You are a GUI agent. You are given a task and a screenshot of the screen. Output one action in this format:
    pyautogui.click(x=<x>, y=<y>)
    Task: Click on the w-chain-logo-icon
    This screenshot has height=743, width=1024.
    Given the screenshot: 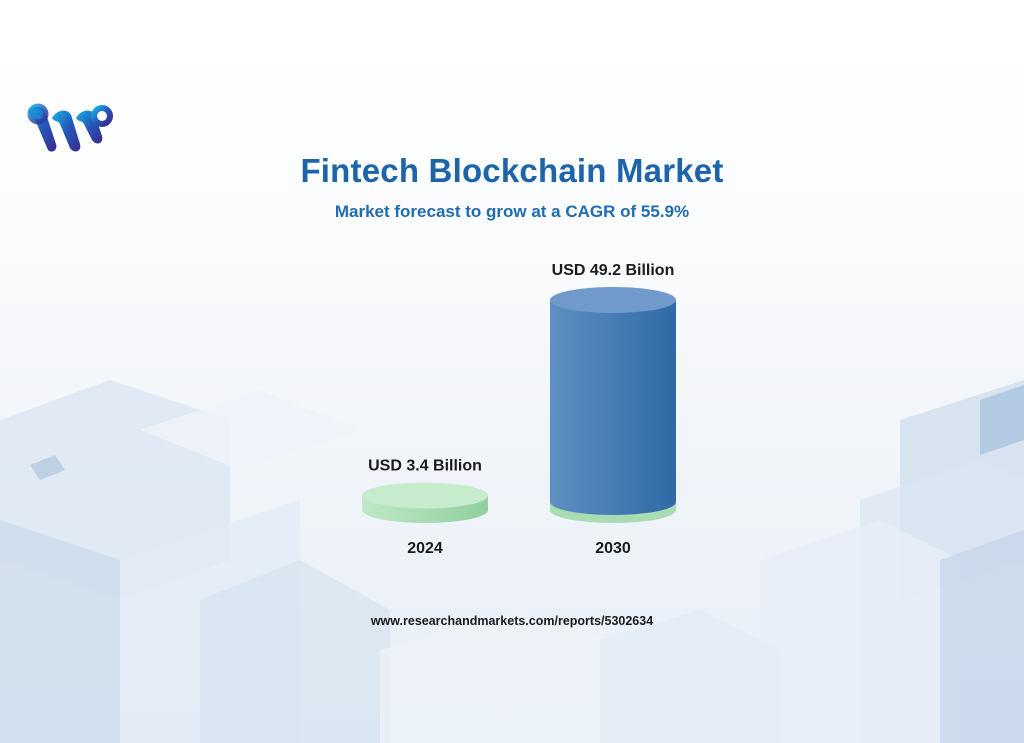 What is the action you would take?
    pyautogui.click(x=70, y=127)
    